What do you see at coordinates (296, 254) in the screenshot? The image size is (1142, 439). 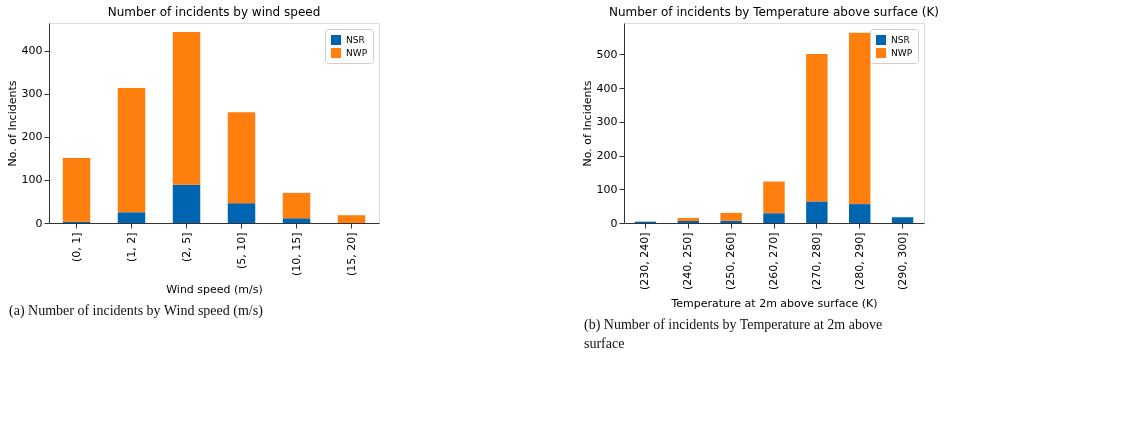 I see `x-tick-label: (10, 15]` at bounding box center [296, 254].